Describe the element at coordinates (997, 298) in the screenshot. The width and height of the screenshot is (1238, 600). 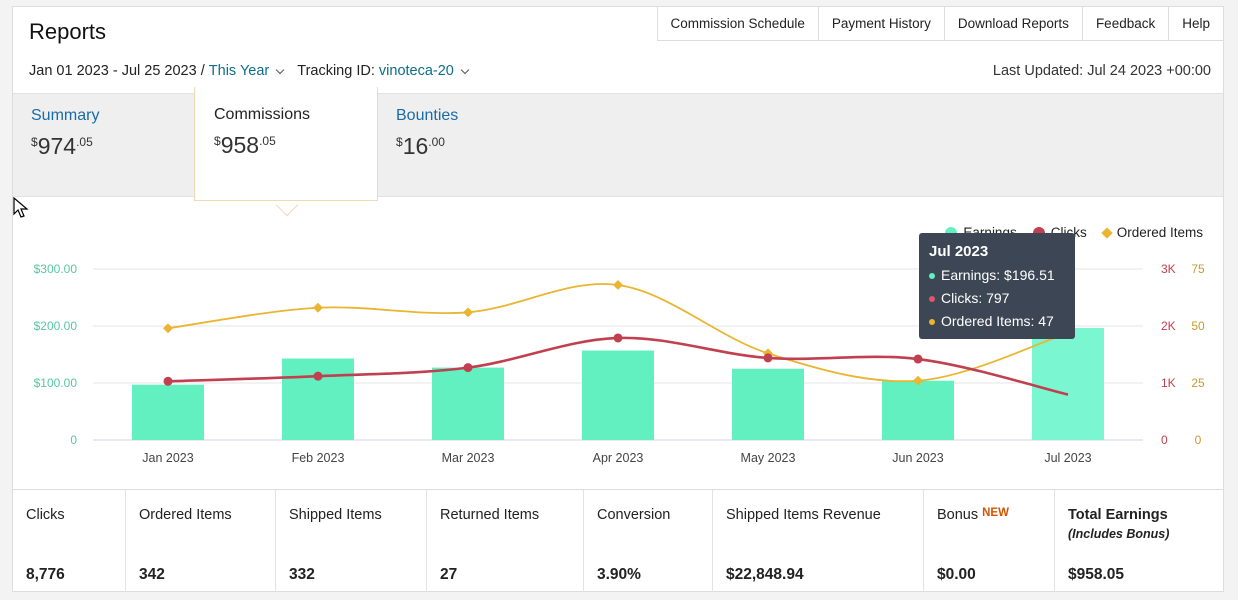
I see `tooltip-clicks: Clicks: 797` at that location.